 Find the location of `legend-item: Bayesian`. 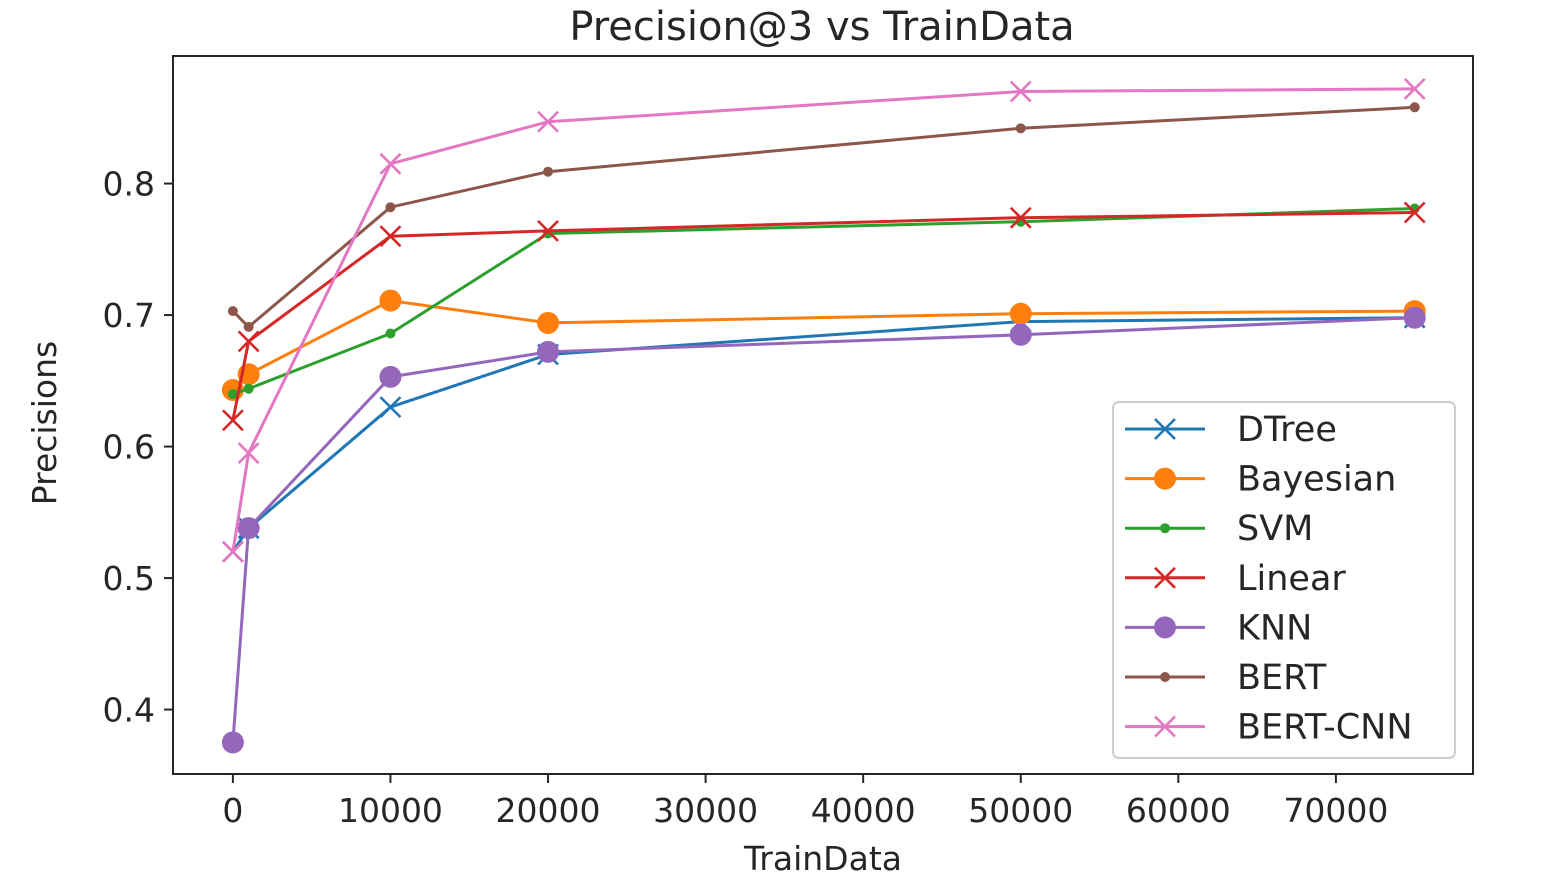

legend-item: Bayesian is located at coordinates (1260, 480).